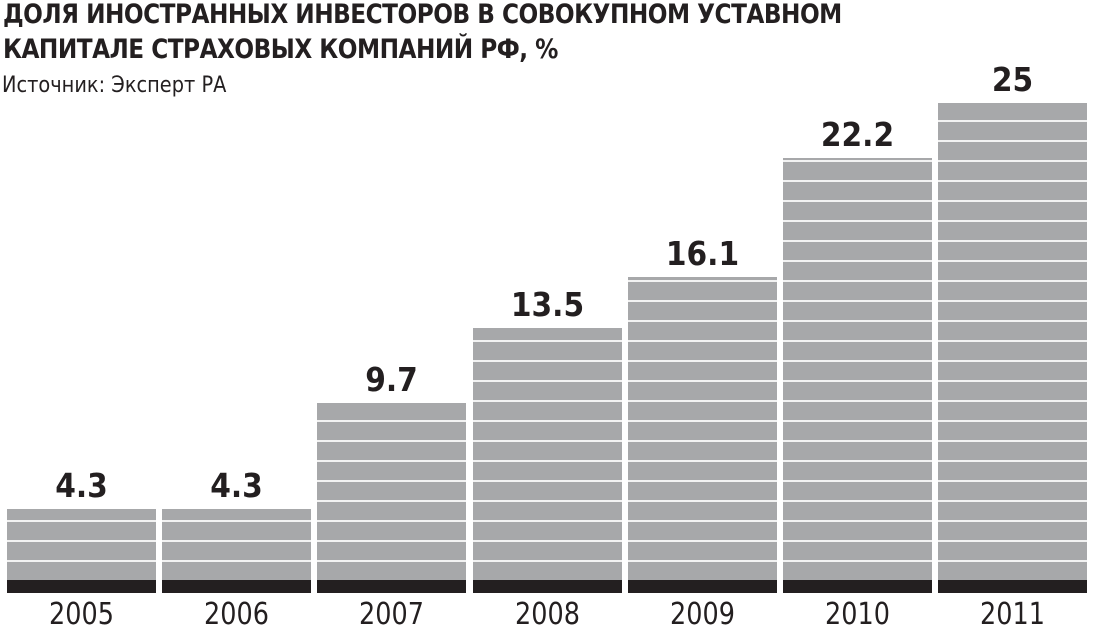 Image resolution: width=1095 pixels, height=632 pixels. Describe the element at coordinates (236, 316) in the screenshot. I see `bar-group: 4.3 2006` at that location.